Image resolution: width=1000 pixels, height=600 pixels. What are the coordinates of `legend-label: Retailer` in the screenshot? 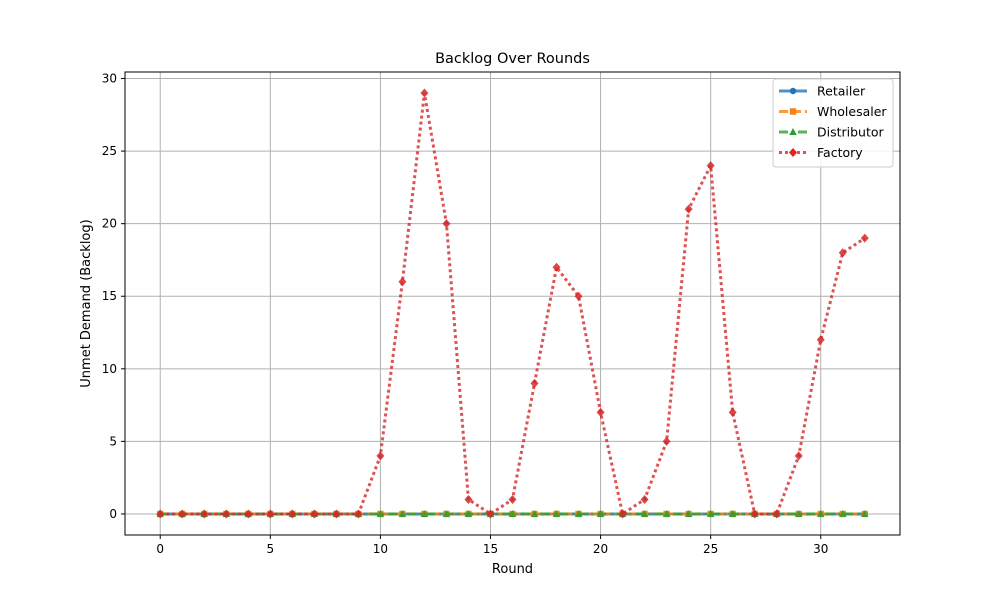 It's located at (841, 91).